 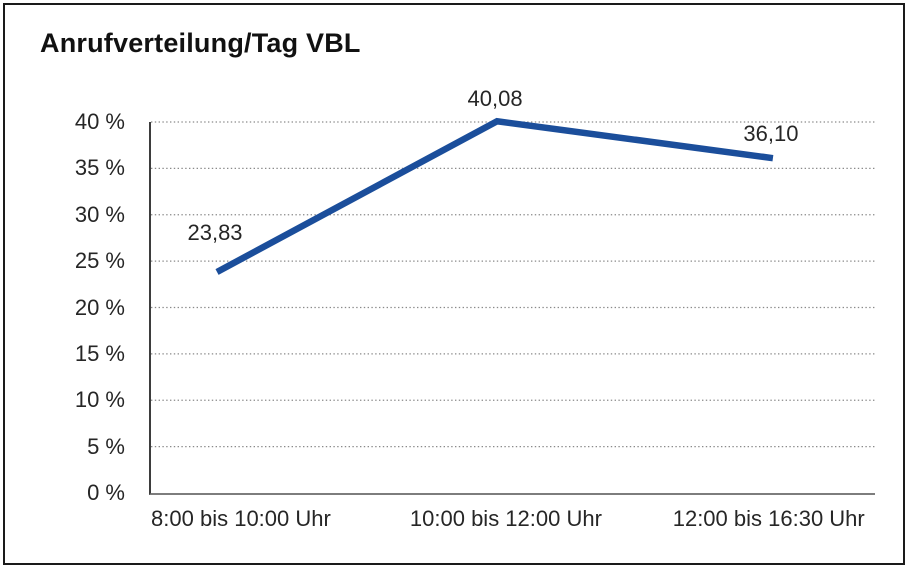 What do you see at coordinates (99, 353) in the screenshot?
I see `y-tick-label: 15 %` at bounding box center [99, 353].